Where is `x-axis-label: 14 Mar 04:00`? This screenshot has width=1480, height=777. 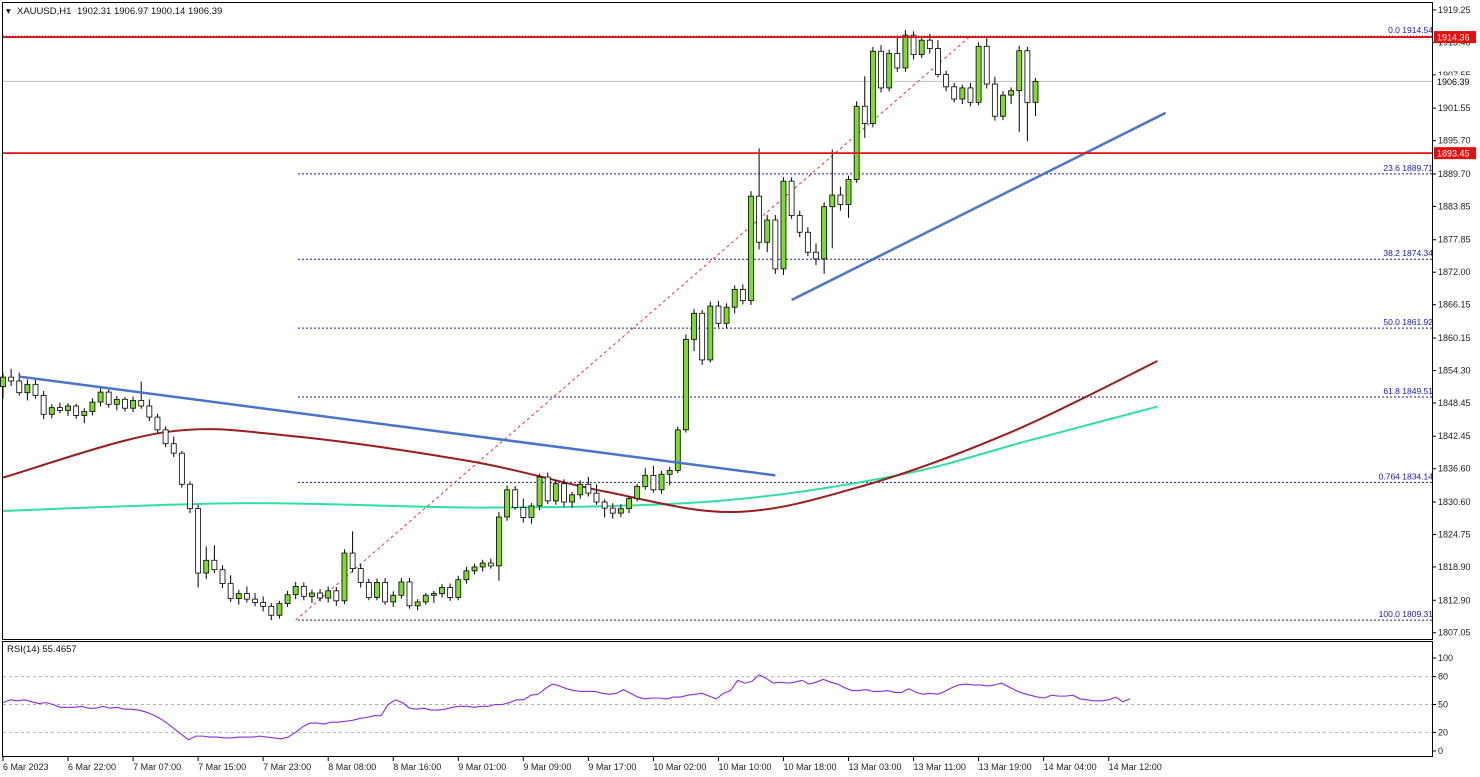
x-axis-label: 14 Mar 04:00 is located at coordinates (1070, 767).